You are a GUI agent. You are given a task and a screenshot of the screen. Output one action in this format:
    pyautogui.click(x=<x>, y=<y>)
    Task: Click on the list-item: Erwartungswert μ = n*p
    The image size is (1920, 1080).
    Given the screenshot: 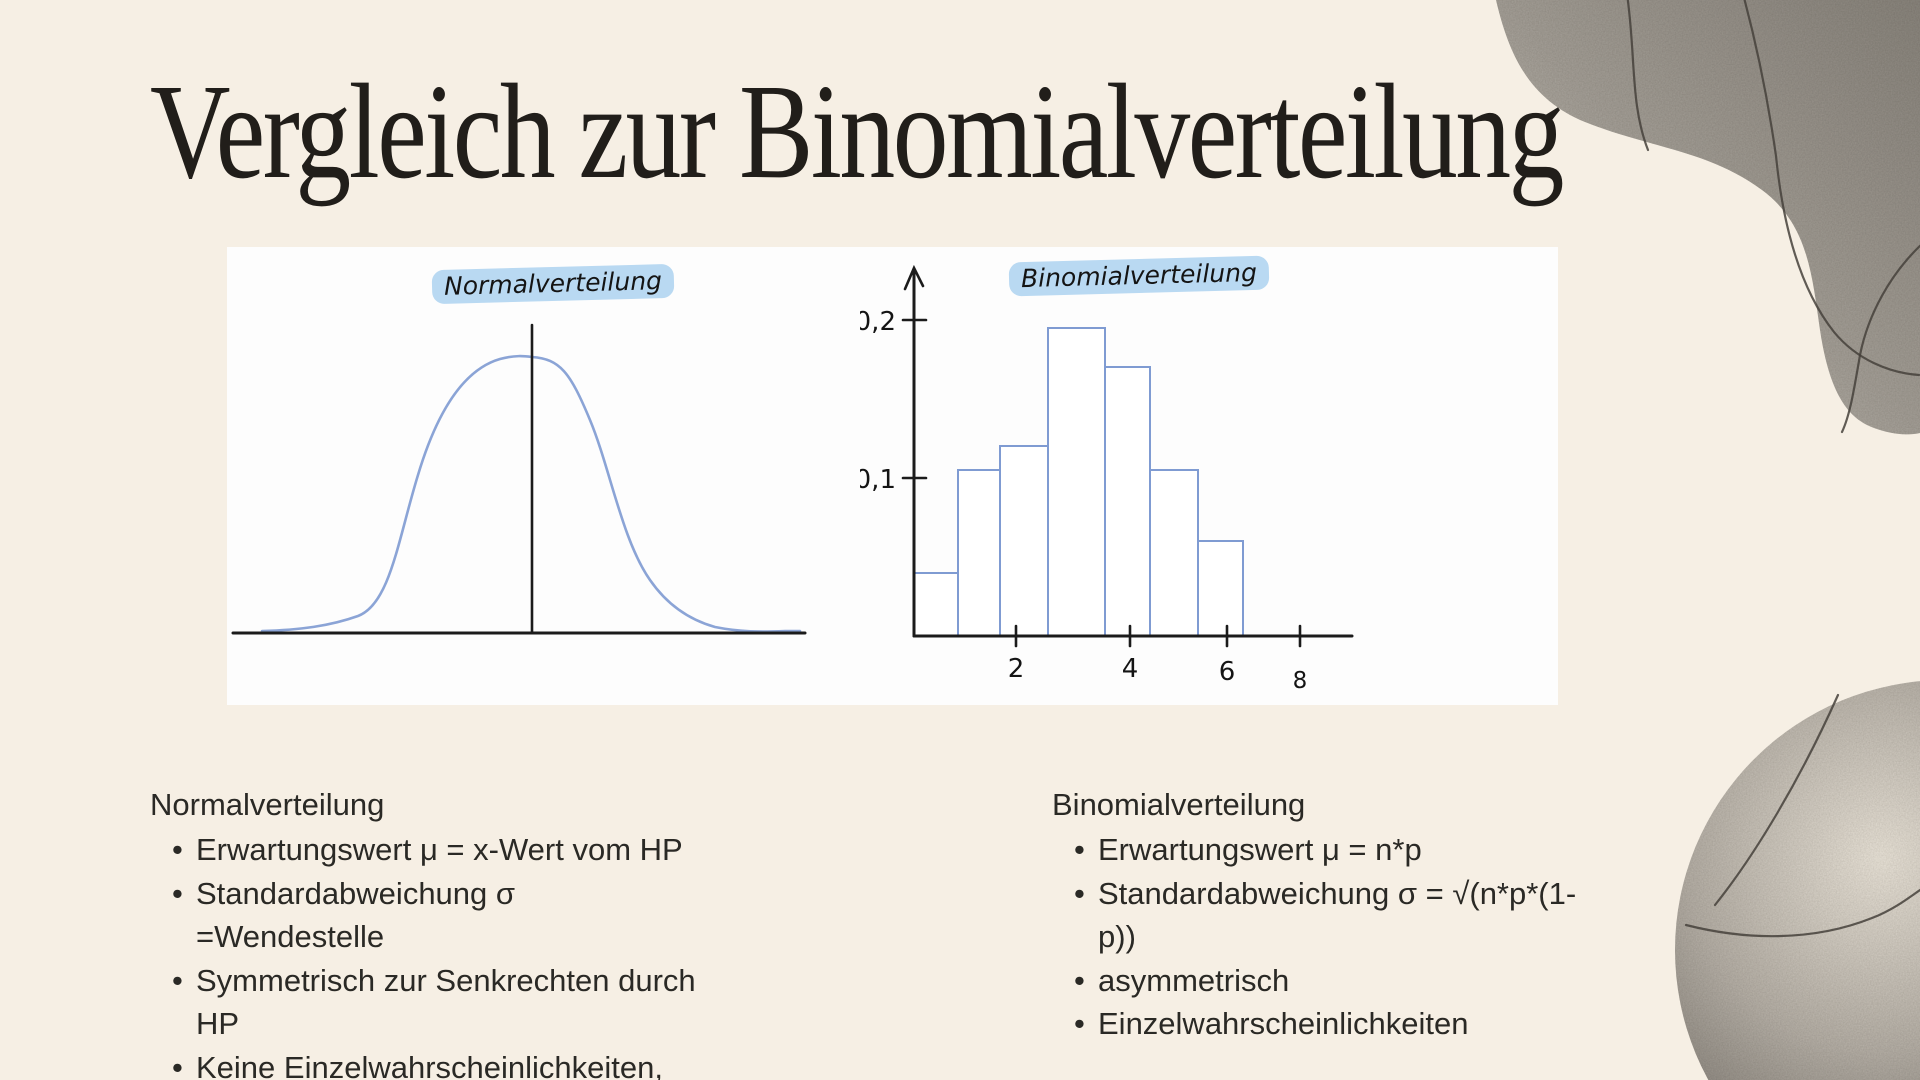 What is the action you would take?
    pyautogui.click(x=1332, y=850)
    